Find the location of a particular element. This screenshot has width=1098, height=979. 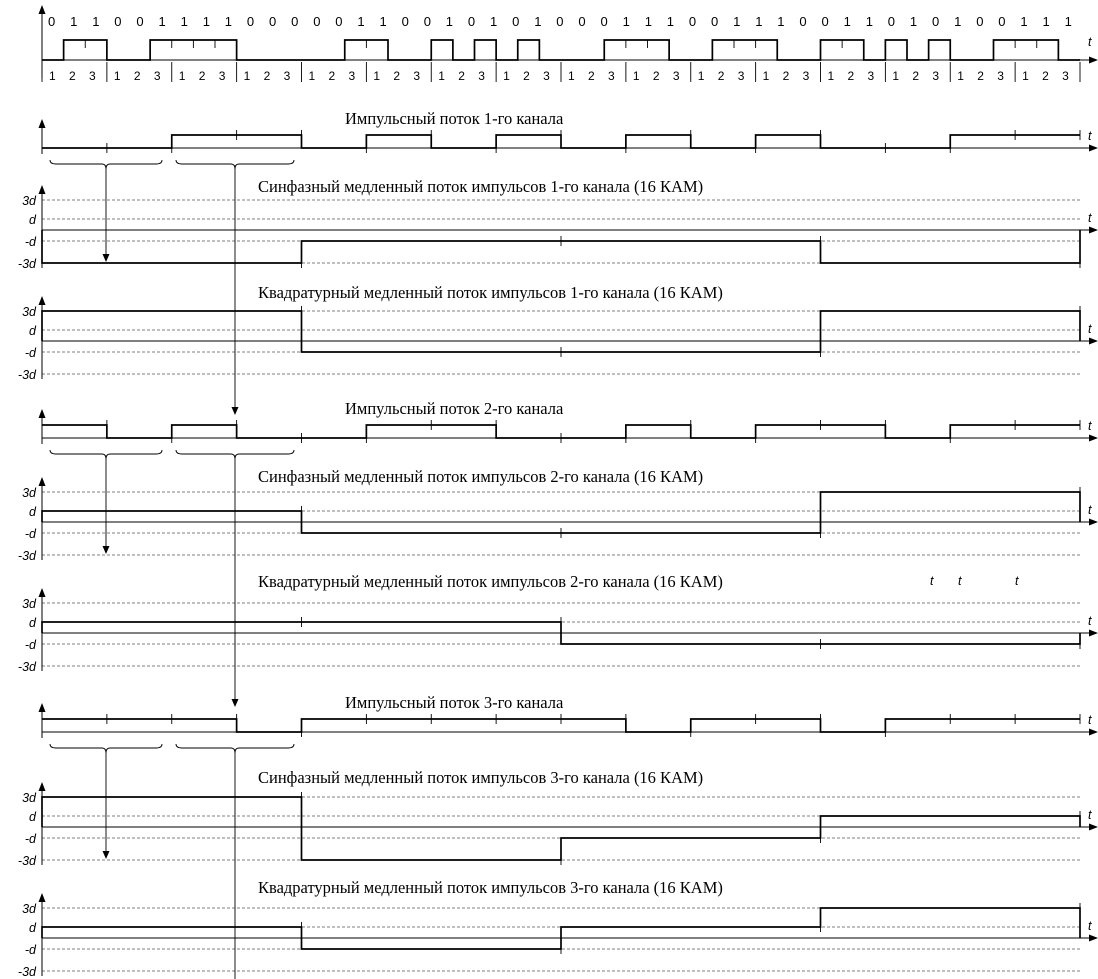

channel-3-quadrature-level-label: 3d is located at coordinates (29, 909).